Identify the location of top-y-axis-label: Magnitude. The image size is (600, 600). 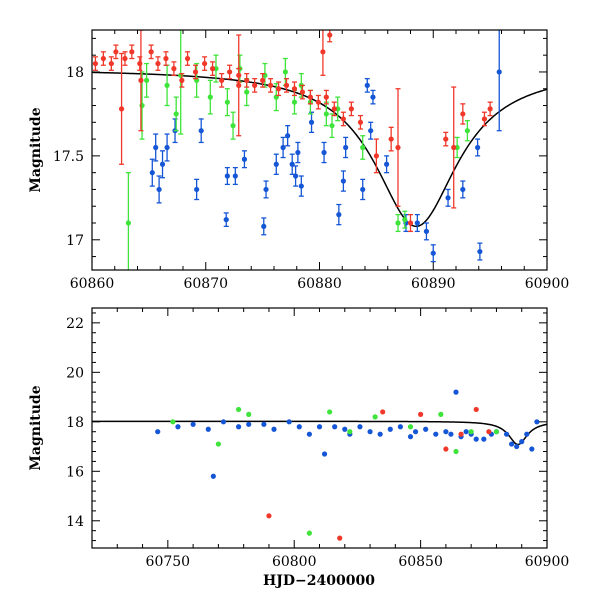
(36, 149).